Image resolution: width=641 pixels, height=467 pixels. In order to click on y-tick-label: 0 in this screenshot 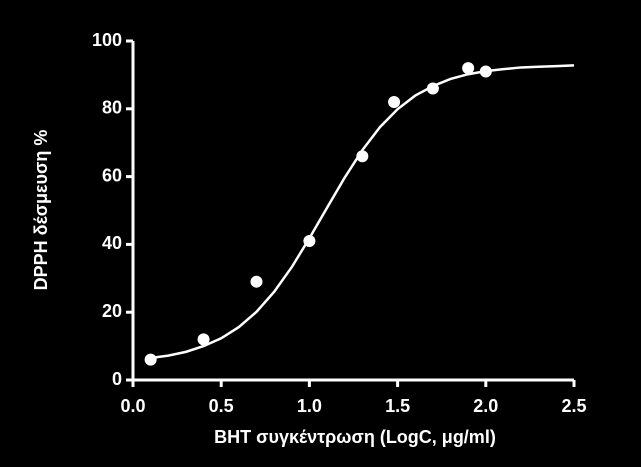, I will do `click(117, 379)`.